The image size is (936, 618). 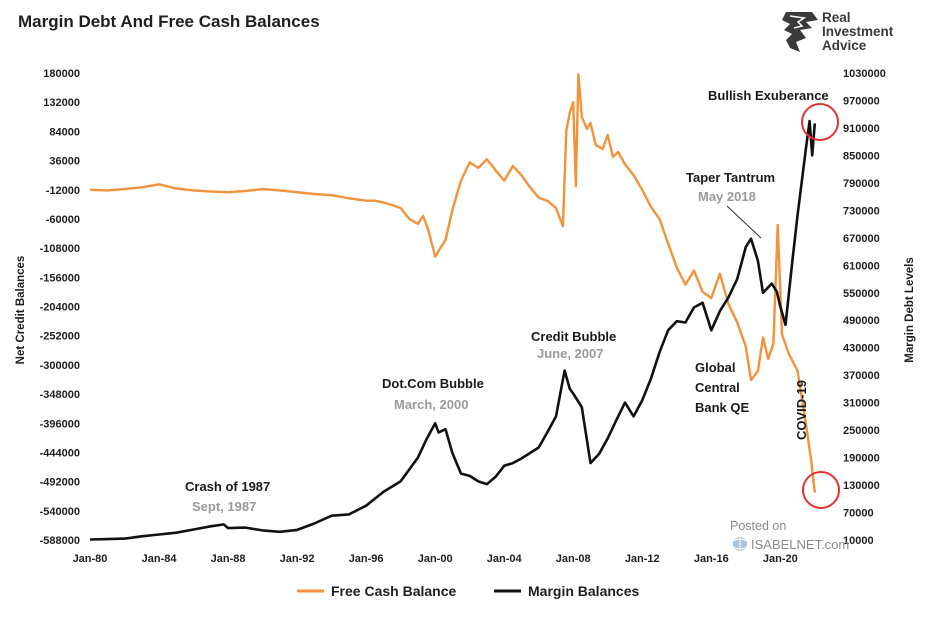 I want to click on y-right-tick-label: 670000, so click(x=861, y=239).